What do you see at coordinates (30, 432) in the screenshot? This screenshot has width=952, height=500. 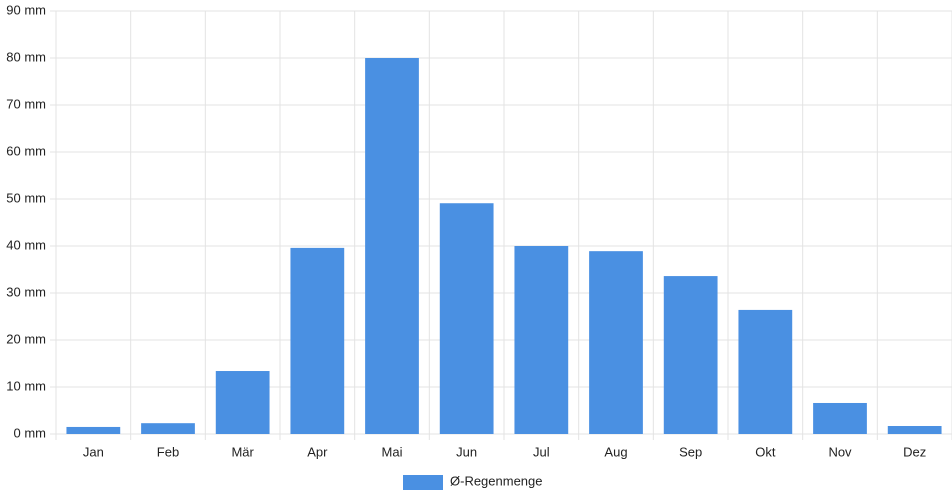 I see `y-tick-label: 0 mm` at bounding box center [30, 432].